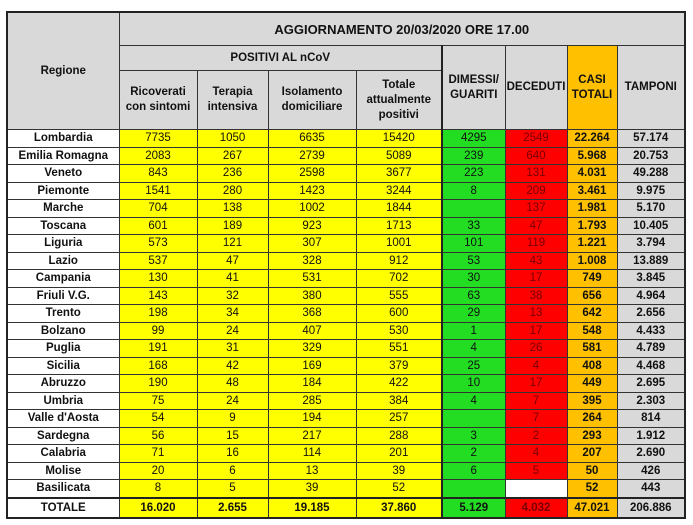 The image size is (693, 525). Describe the element at coordinates (158, 208) in the screenshot. I see `cell-ricoverati: 704` at that location.